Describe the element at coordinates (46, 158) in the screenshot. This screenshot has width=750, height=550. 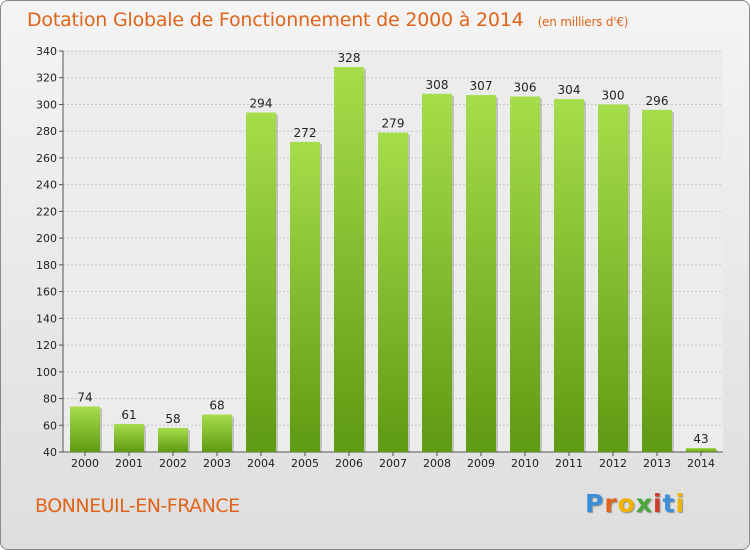
I see `y-tick-label: 260` at that location.